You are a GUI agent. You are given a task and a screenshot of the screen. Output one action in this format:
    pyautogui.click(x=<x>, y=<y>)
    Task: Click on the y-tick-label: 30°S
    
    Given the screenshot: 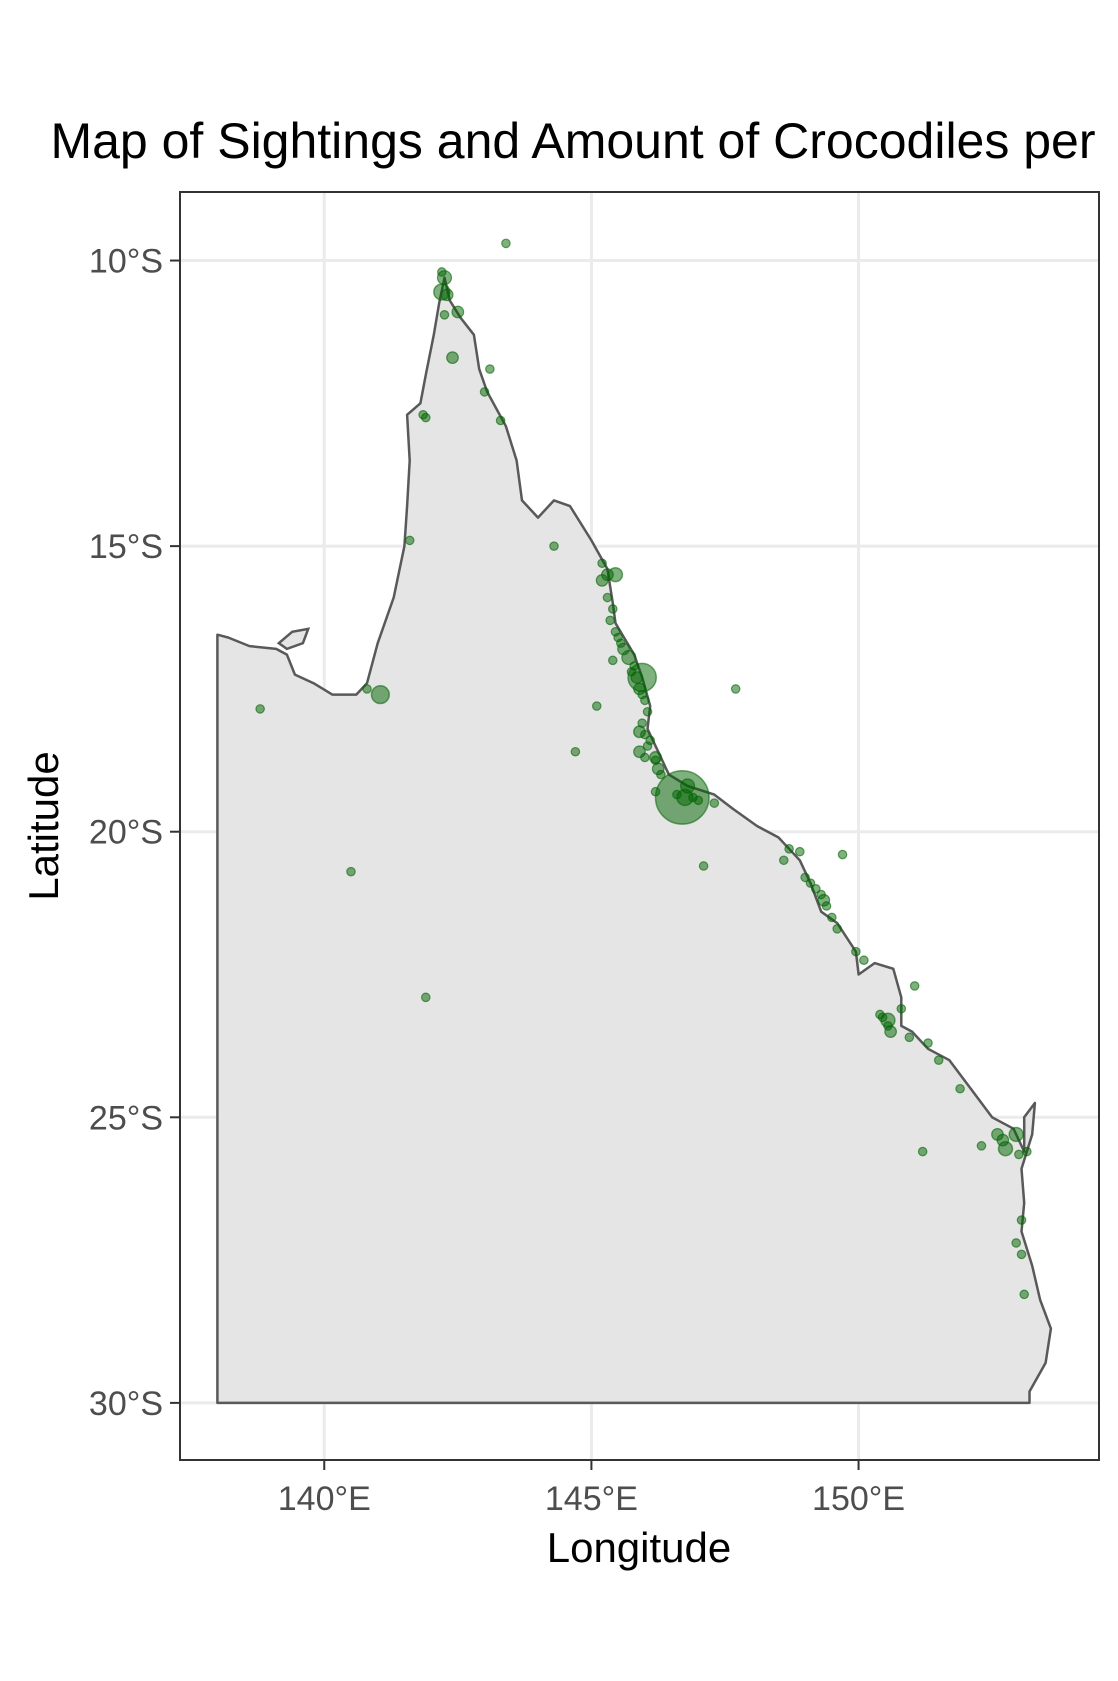 What is the action you would take?
    pyautogui.click(x=126, y=1404)
    